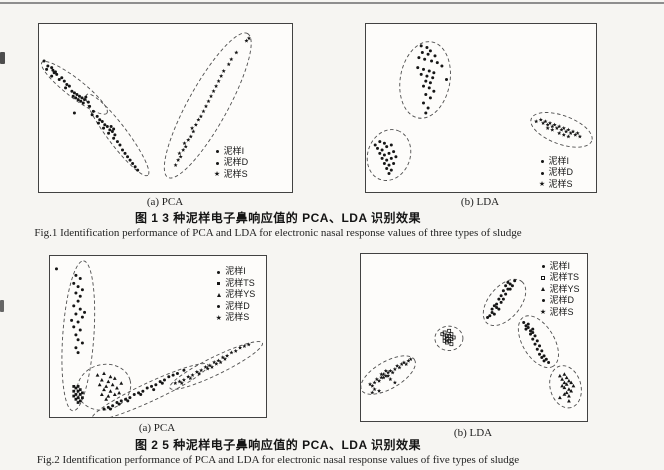 The height and width of the screenshot is (470, 664). Describe the element at coordinates (474, 337) in the screenshot. I see `scatter-plot-fig2-lda: 泥样I 泥样TS 泥样YS 泥样D ★ 泥样S` at that location.